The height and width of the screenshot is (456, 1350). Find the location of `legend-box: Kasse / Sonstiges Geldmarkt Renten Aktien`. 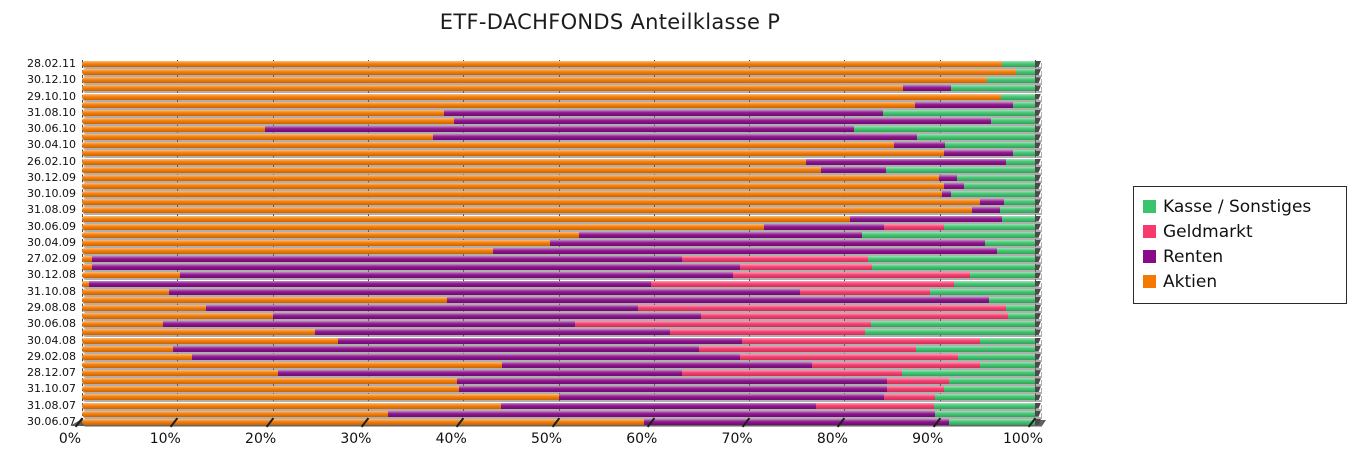

legend-box: Kasse / Sonstiges Geldmarkt Renten Aktien is located at coordinates (1240, 245).